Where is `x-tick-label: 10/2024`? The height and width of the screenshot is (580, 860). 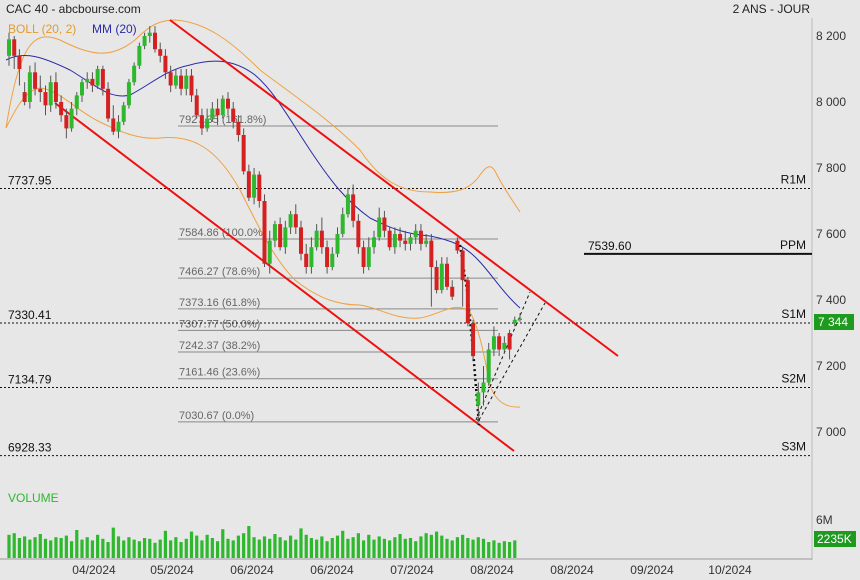 x-tick-label: 10/2024 is located at coordinates (730, 570).